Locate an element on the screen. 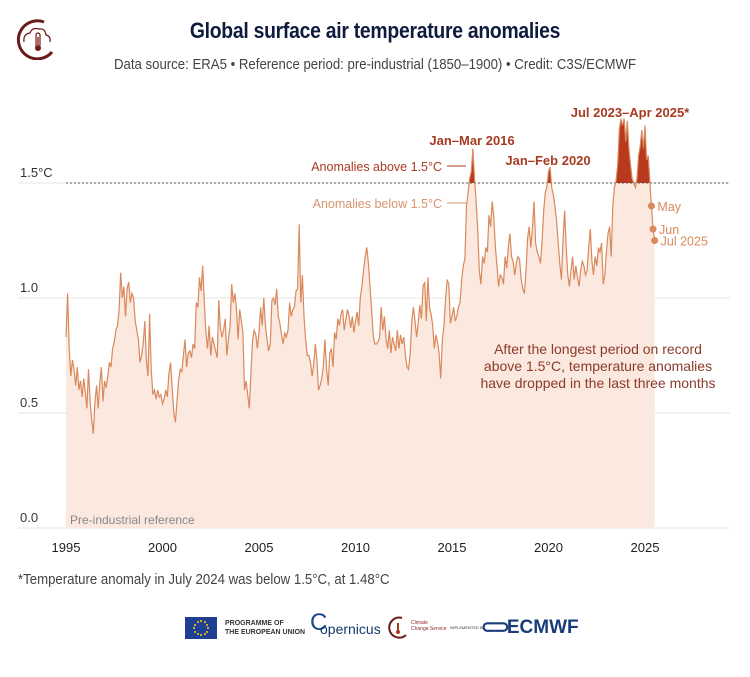 Image resolution: width=750 pixels, height=677 pixels. x-tick-label: 2005 is located at coordinates (259, 547).